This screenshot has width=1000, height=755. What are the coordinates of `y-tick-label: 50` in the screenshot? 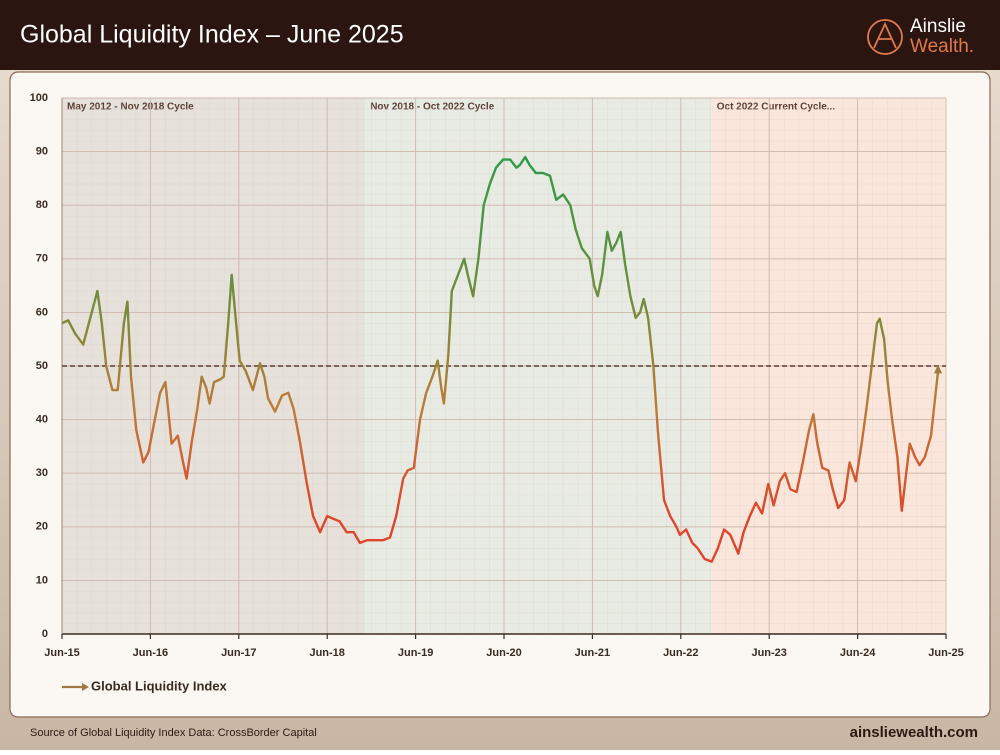 It's located at (42, 366).